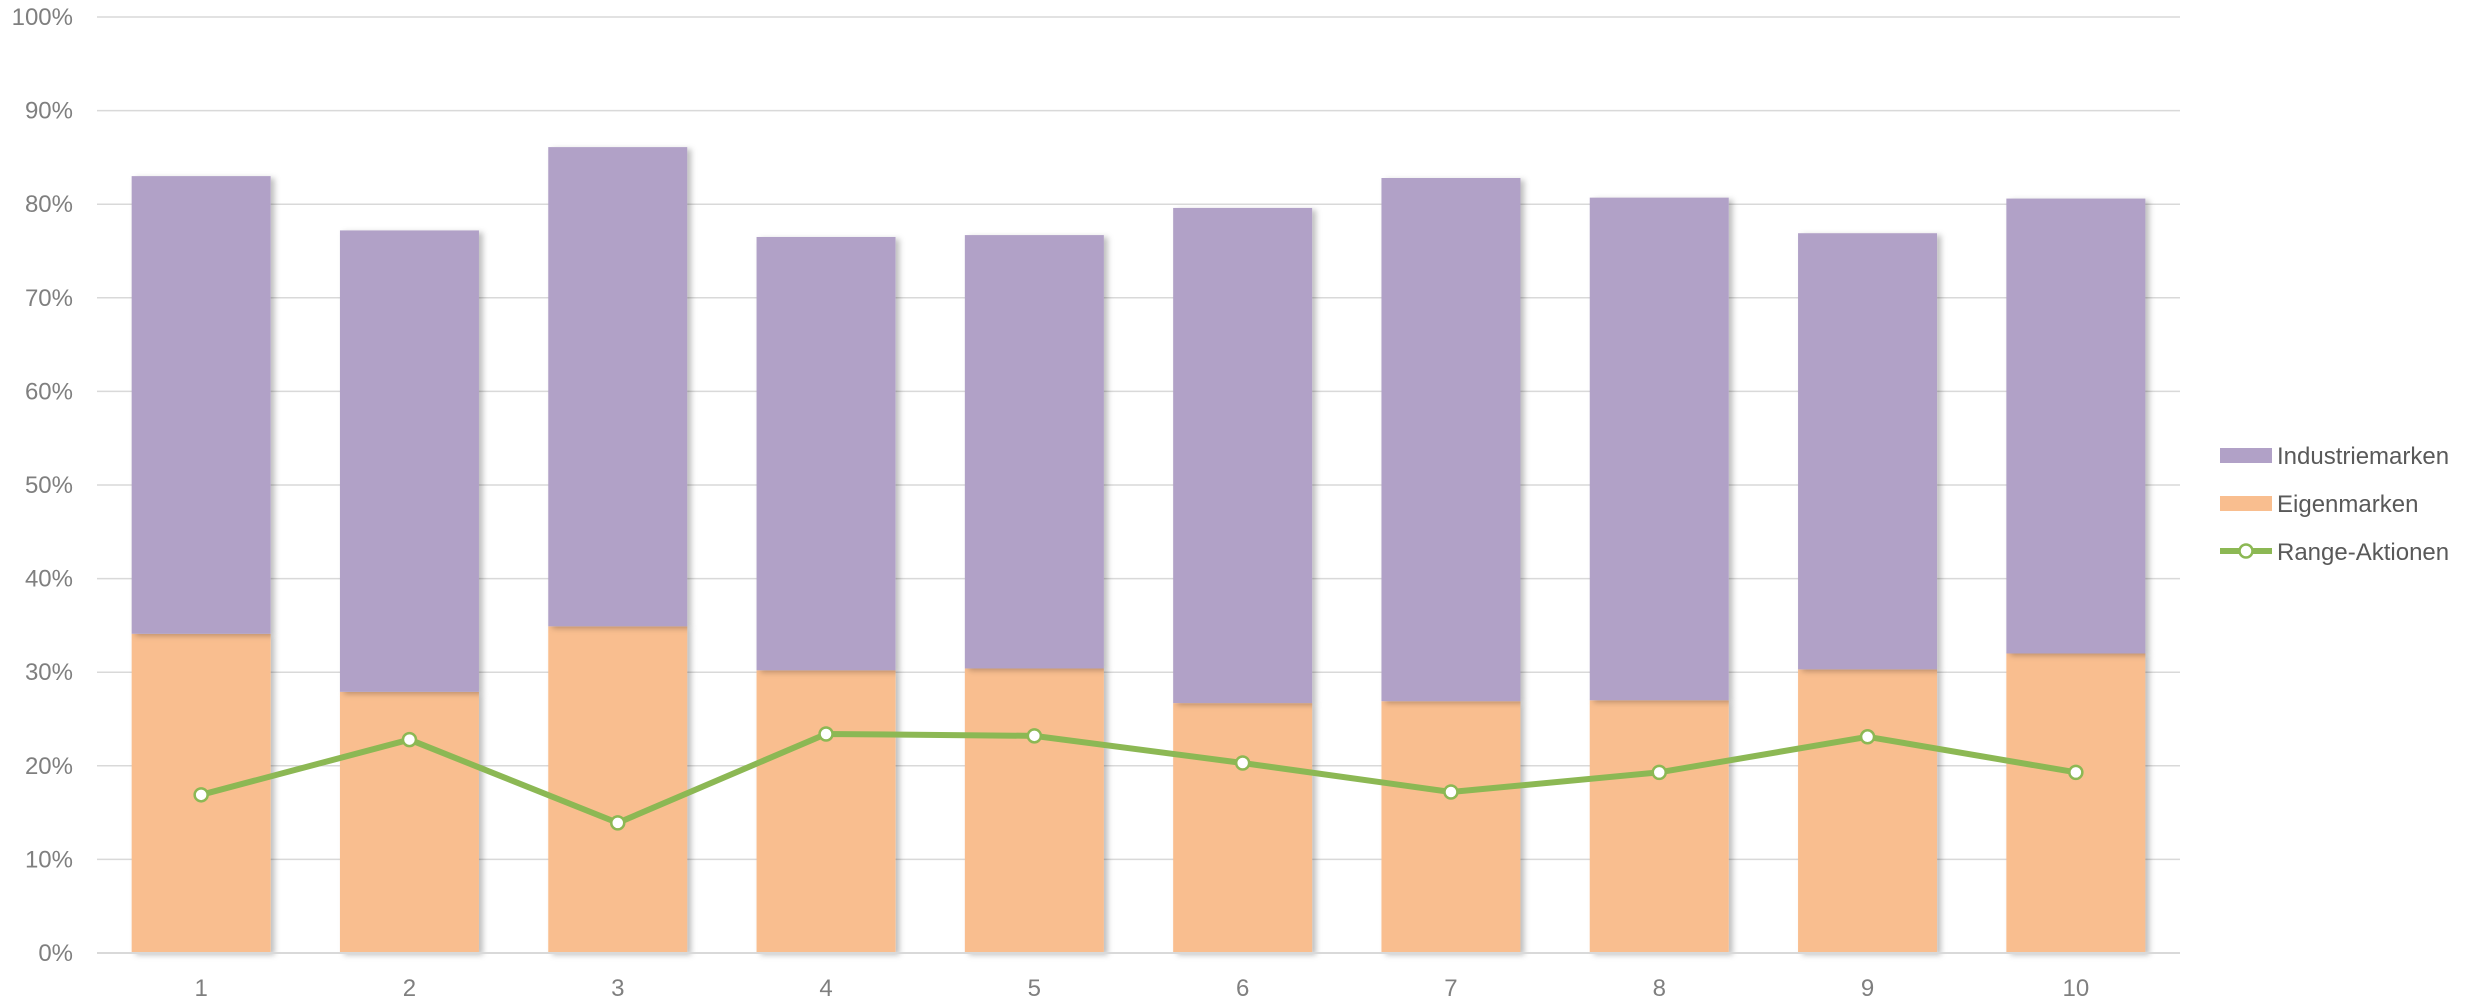 Image resolution: width=2471 pixels, height=1001 pixels. I want to click on y-tick-label: 40%, so click(49, 579).